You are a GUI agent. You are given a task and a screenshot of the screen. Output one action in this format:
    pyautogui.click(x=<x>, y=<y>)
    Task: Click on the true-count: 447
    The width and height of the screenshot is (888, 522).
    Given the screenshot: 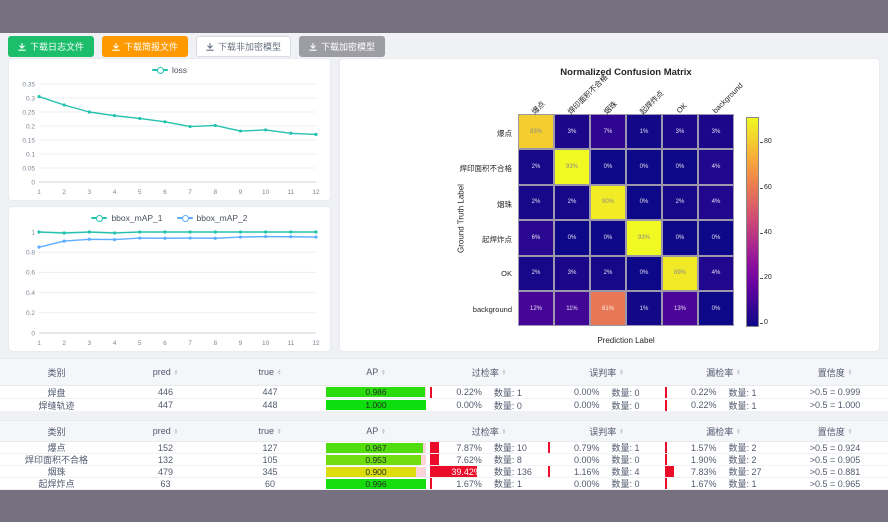 What is the action you would take?
    pyautogui.click(x=270, y=392)
    